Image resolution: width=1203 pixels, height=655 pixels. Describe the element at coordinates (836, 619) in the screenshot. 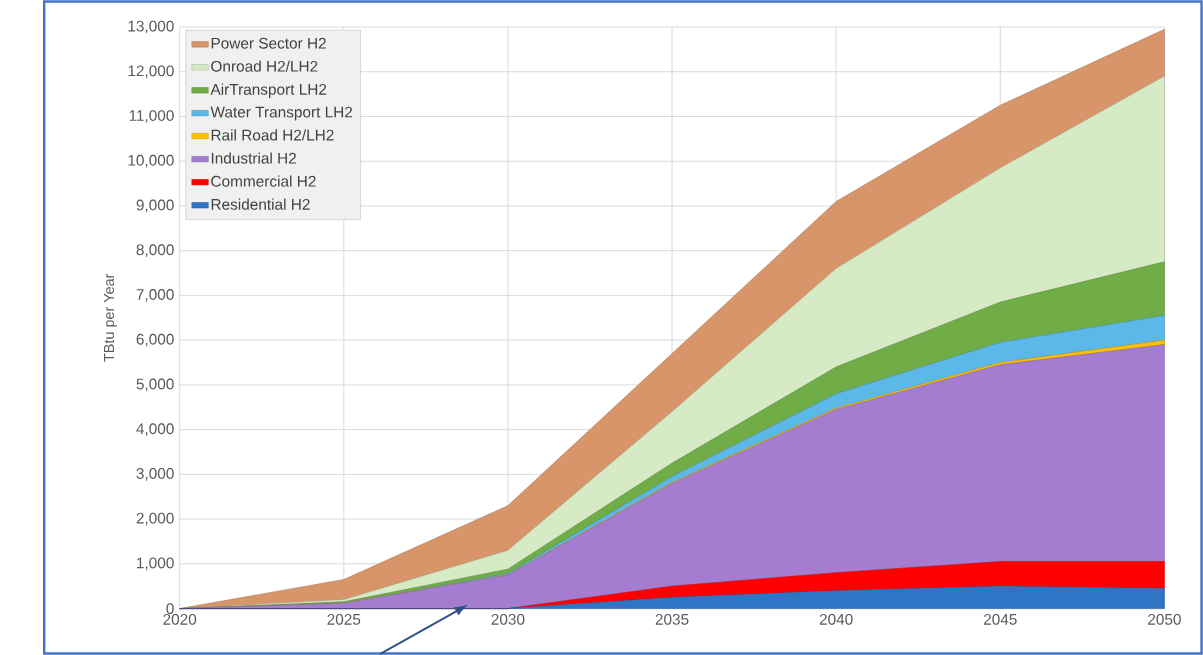

I see `x-tick-label: 2040` at that location.